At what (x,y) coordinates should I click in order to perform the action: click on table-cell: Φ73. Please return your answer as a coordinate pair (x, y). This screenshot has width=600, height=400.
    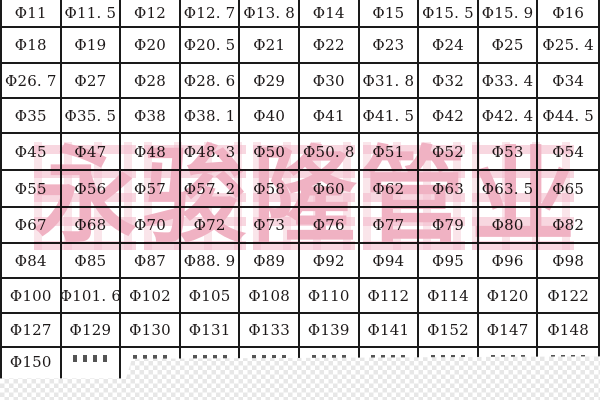
    Looking at the image, I should click on (270, 226).